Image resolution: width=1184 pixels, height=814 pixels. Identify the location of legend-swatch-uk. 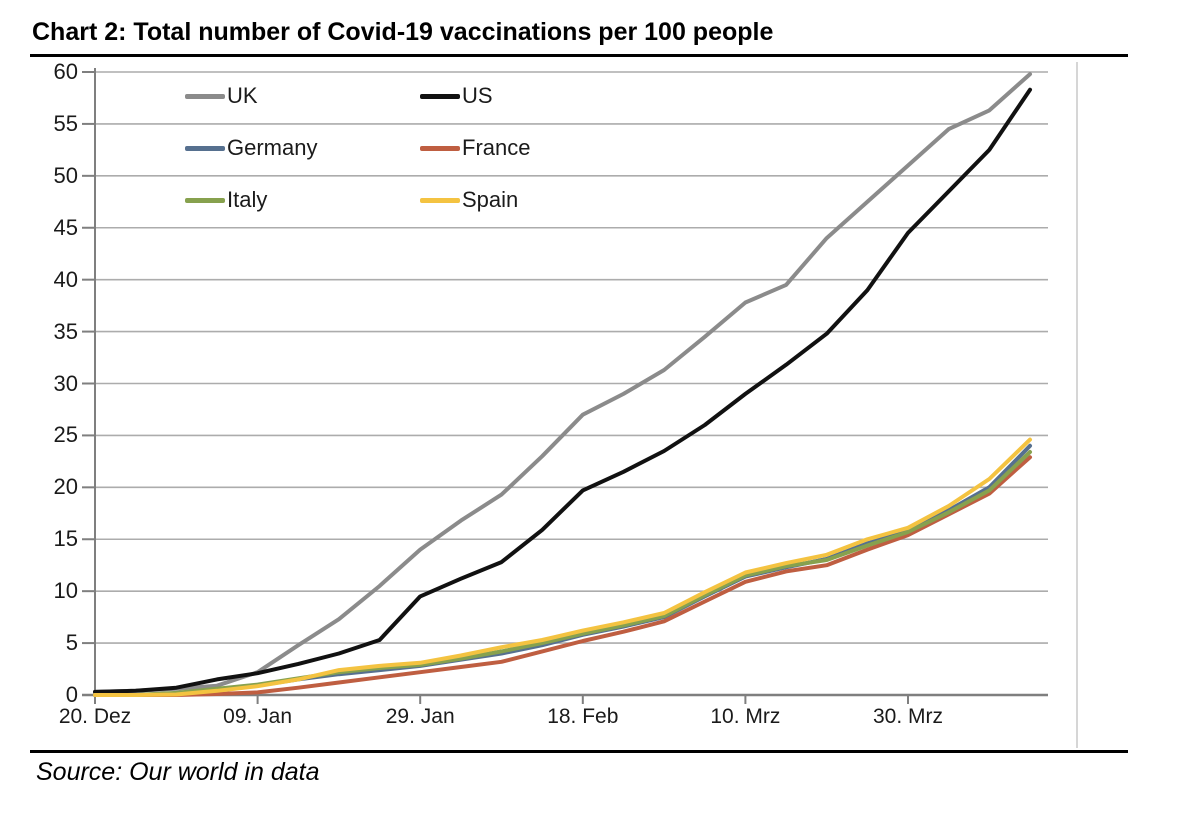
(205, 96).